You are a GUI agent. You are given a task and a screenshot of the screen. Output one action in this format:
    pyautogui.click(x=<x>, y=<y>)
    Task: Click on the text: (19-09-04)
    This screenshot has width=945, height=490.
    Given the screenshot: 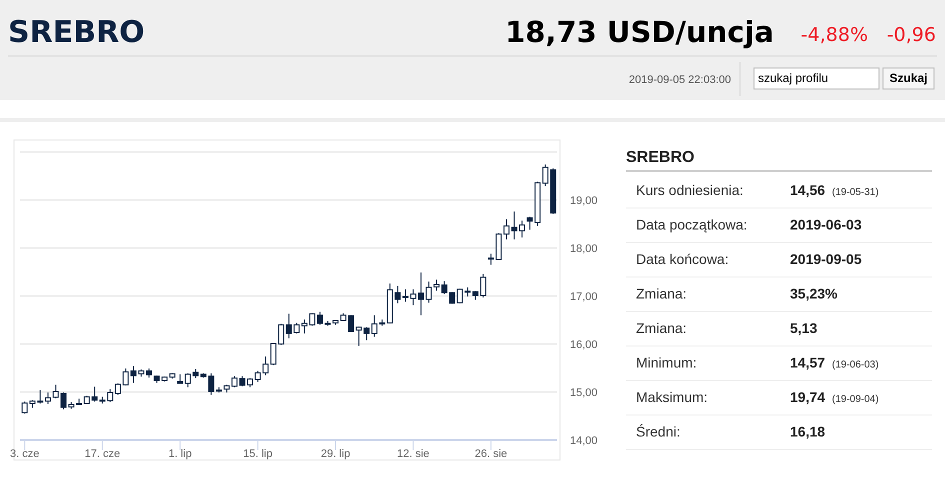 What is the action you would take?
    pyautogui.click(x=855, y=399)
    